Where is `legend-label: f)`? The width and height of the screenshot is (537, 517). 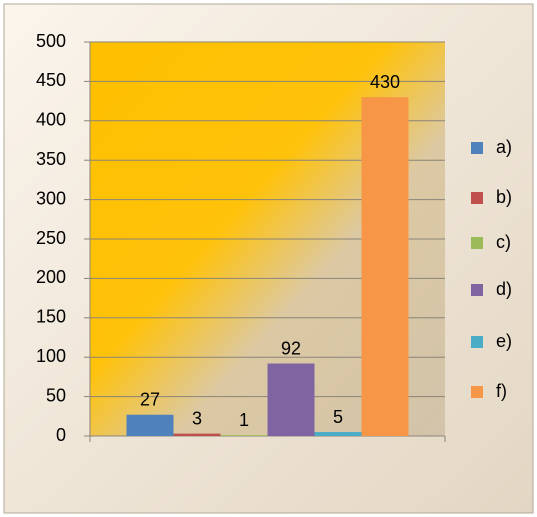
legend-label: f) is located at coordinates (501, 391).